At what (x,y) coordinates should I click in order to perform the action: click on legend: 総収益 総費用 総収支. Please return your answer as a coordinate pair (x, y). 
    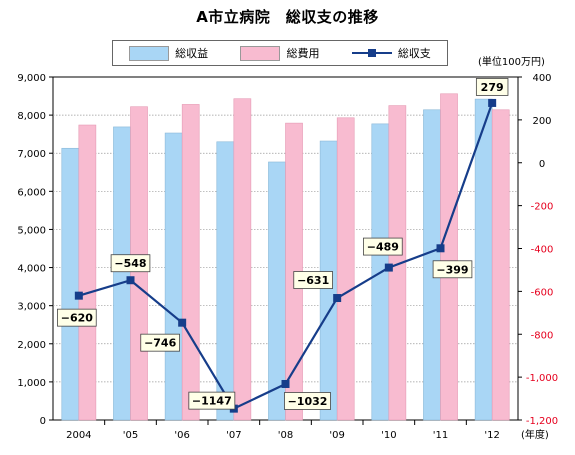
    Looking at the image, I should click on (280, 53).